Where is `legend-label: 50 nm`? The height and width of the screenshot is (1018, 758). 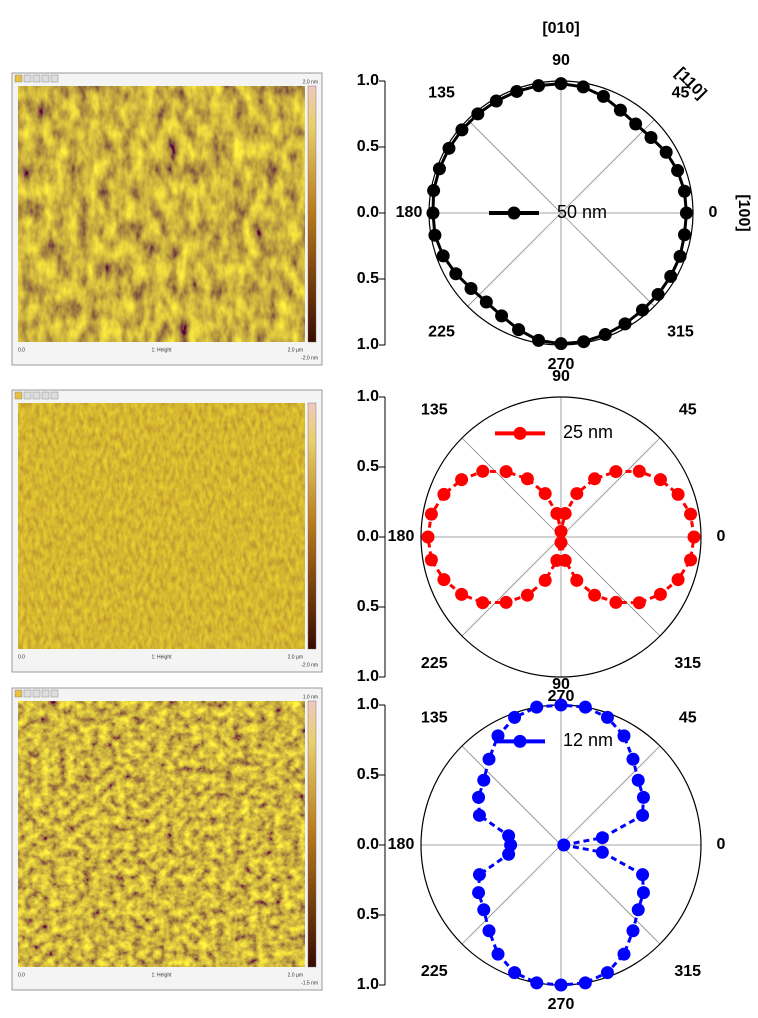 legend-label: 50 nm is located at coordinates (582, 212).